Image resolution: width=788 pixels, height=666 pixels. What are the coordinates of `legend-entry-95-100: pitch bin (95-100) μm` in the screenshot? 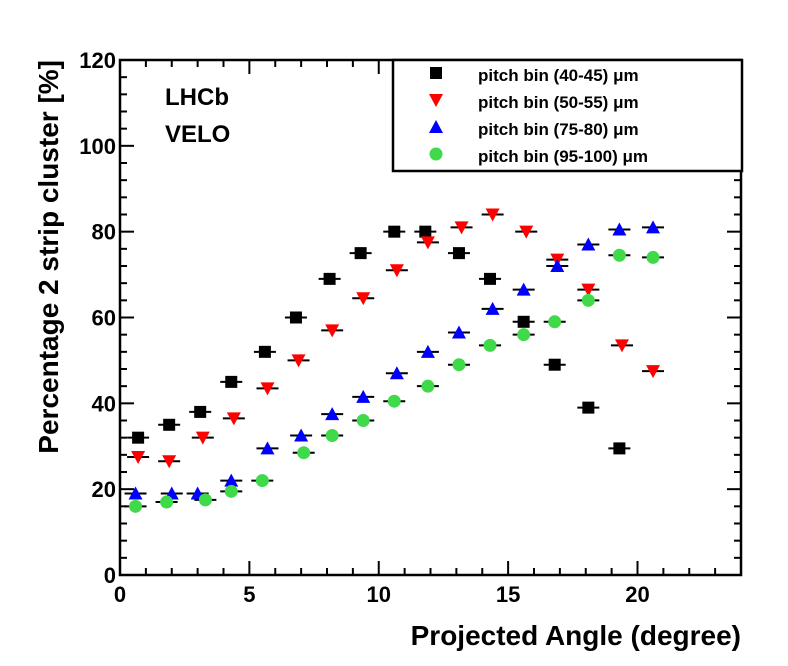 It's located at (563, 156).